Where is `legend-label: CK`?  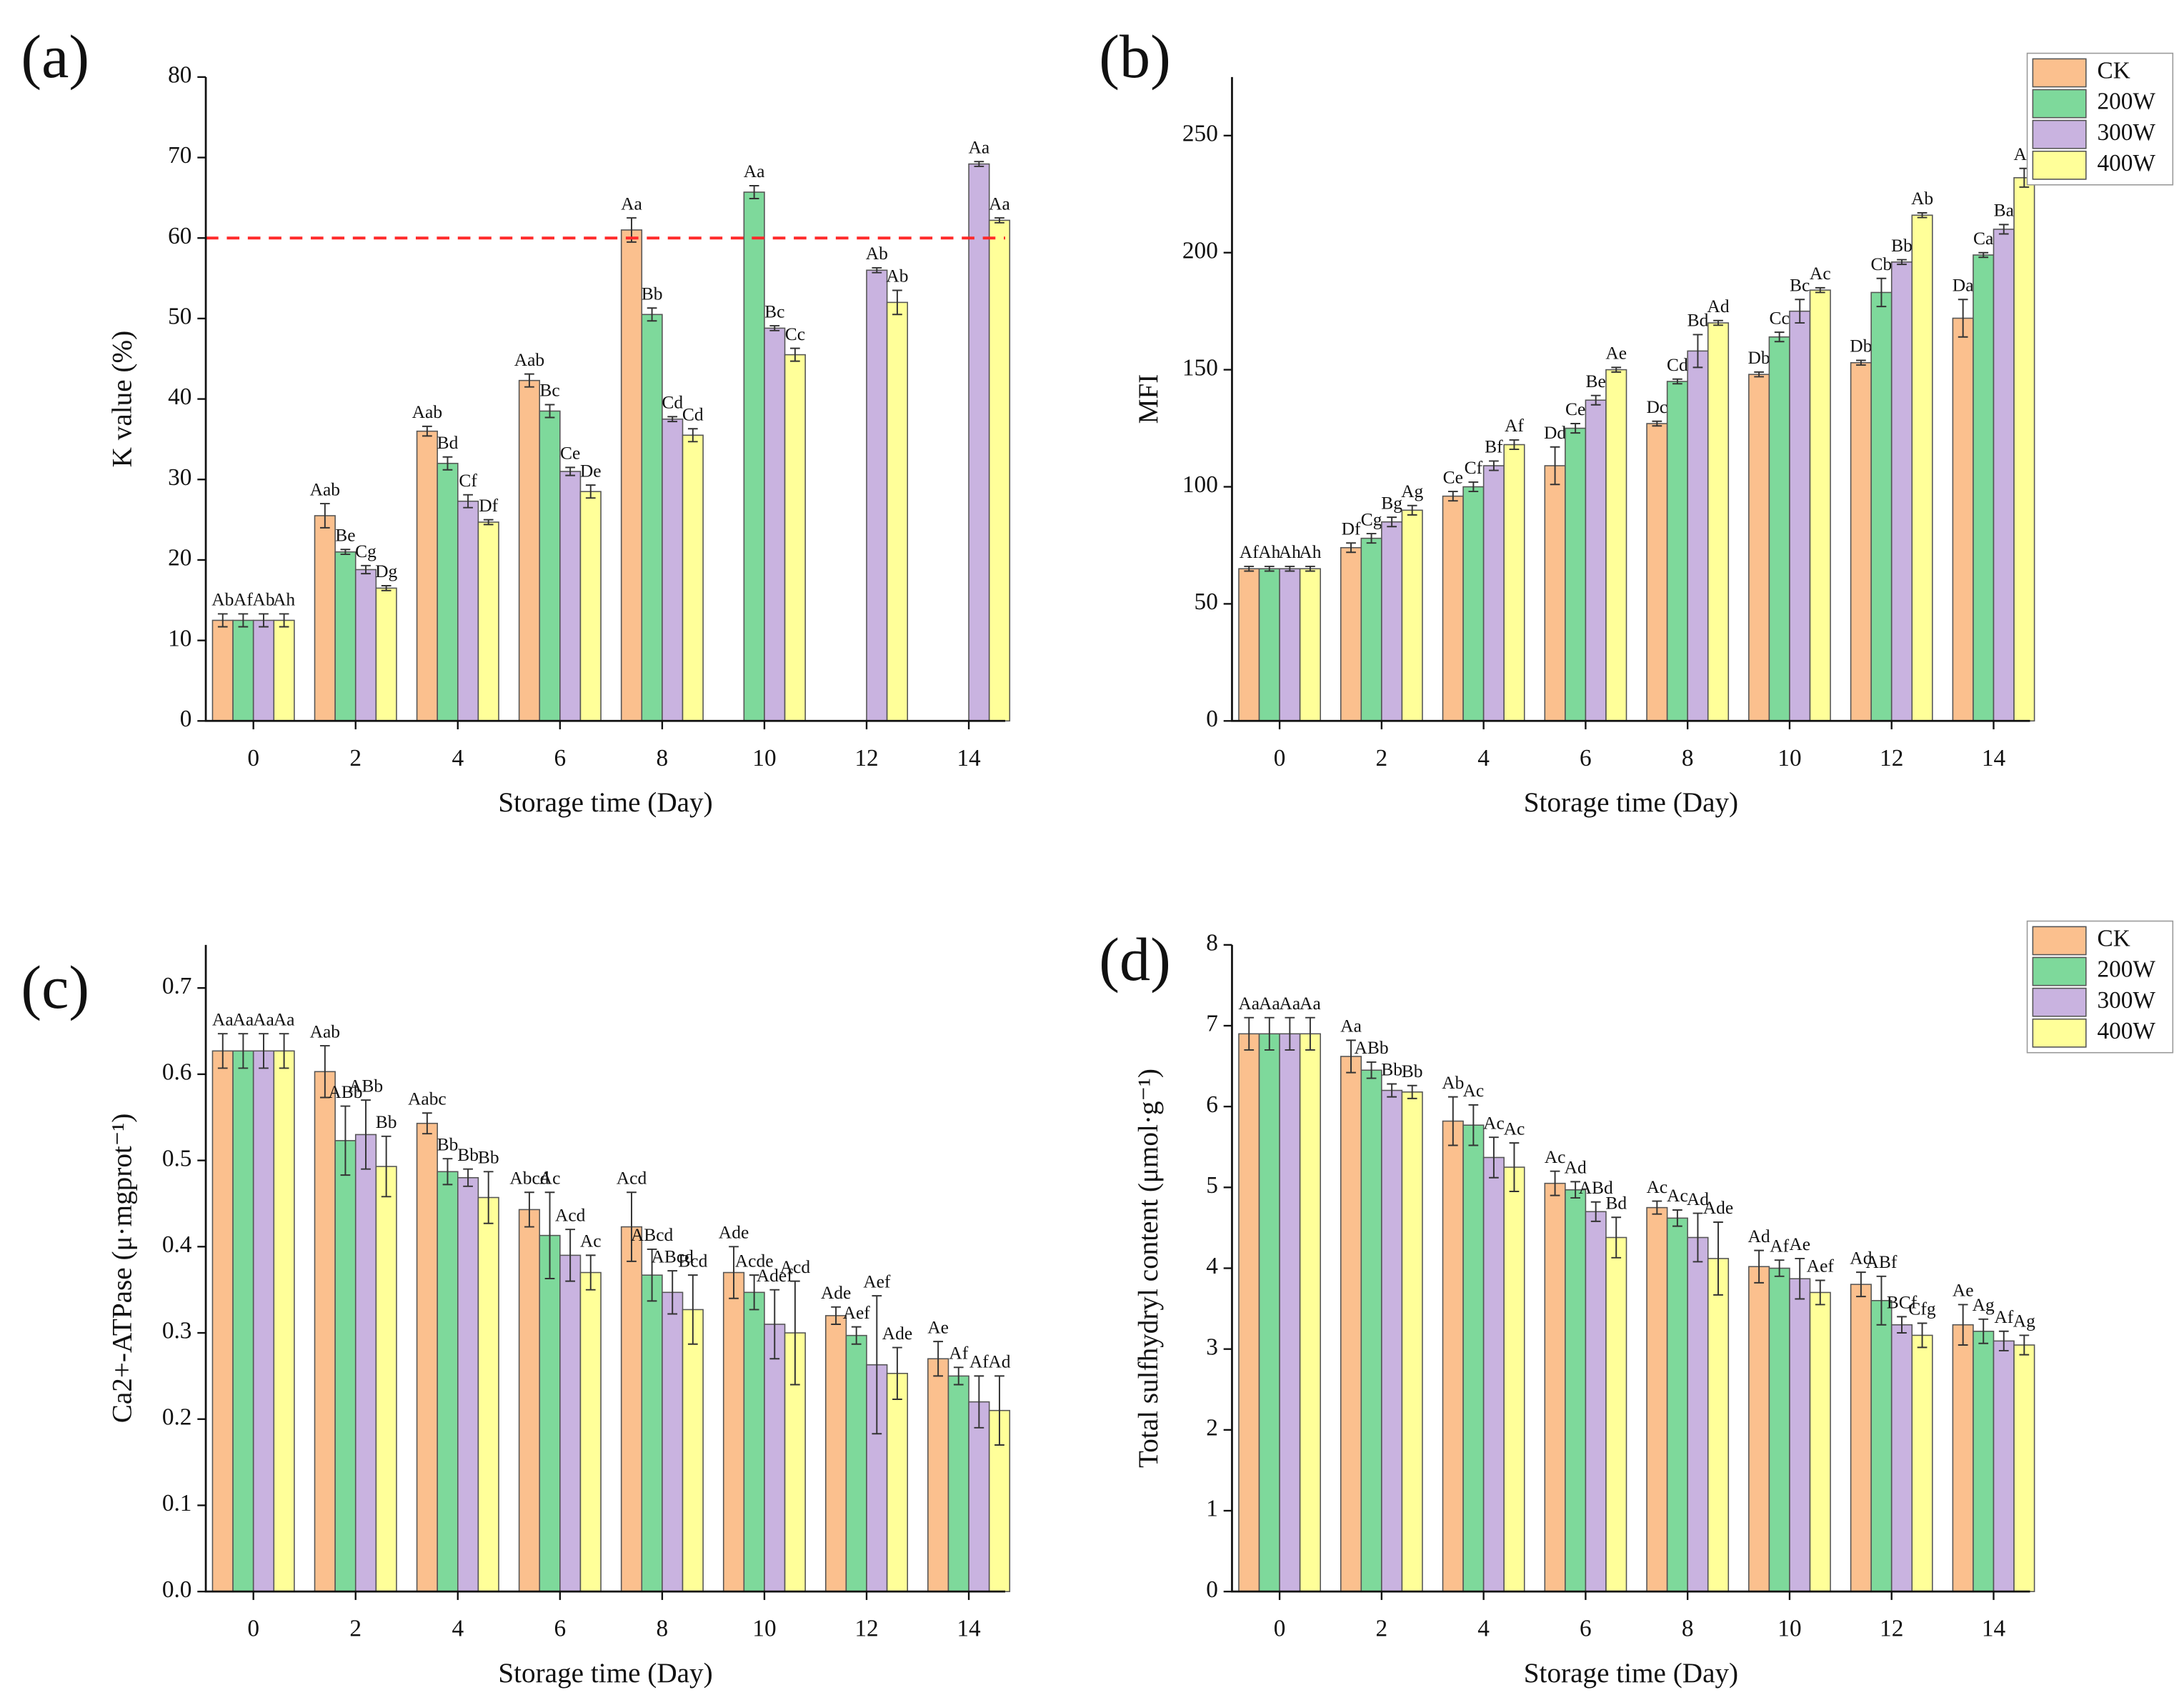
legend-label: CK is located at coordinates (2114, 939).